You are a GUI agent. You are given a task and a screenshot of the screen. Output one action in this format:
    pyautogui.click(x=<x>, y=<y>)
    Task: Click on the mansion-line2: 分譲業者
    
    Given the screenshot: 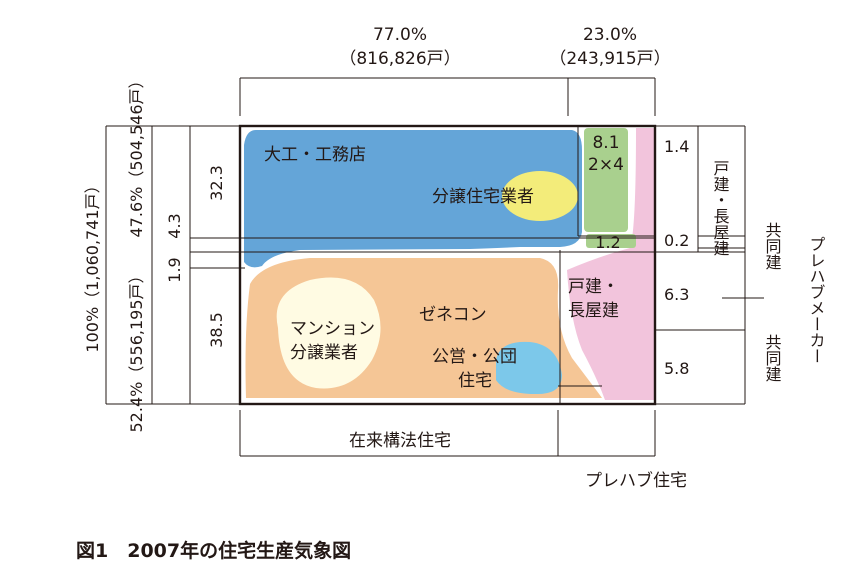 What is the action you would take?
    pyautogui.click(x=324, y=353)
    